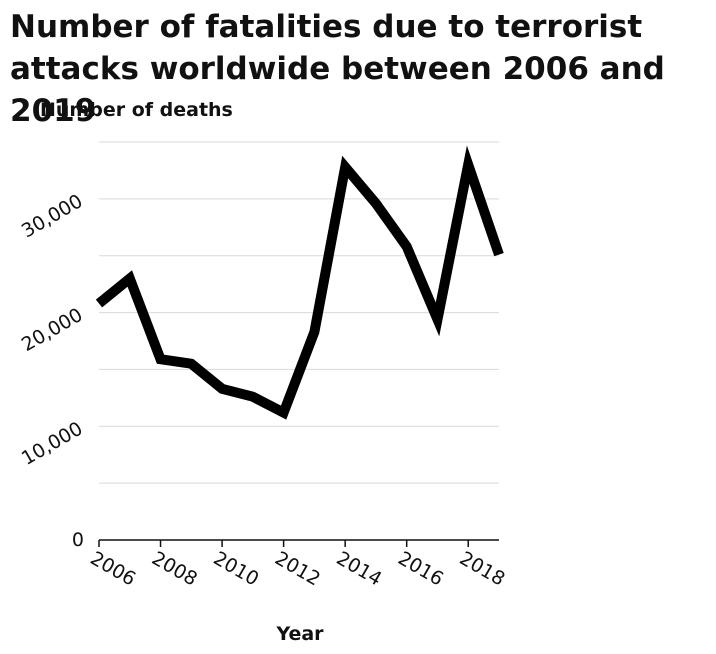 The image size is (716, 654). What do you see at coordinates (420, 568) in the screenshot?
I see `x-tick-label: 2016` at bounding box center [420, 568].